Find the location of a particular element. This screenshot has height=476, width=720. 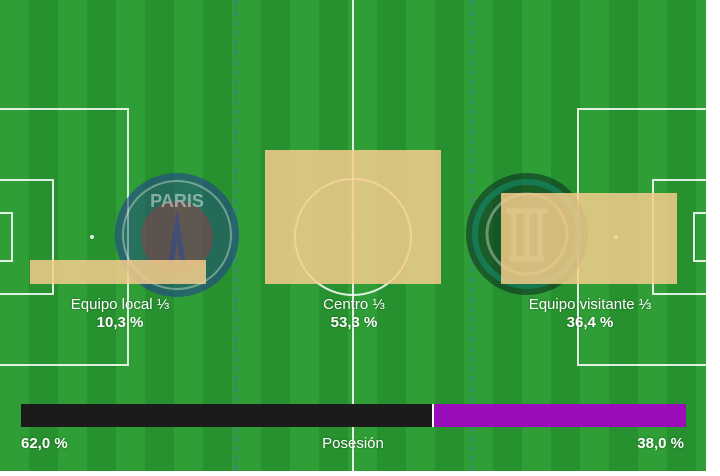

left-goal is located at coordinates (6, 237).